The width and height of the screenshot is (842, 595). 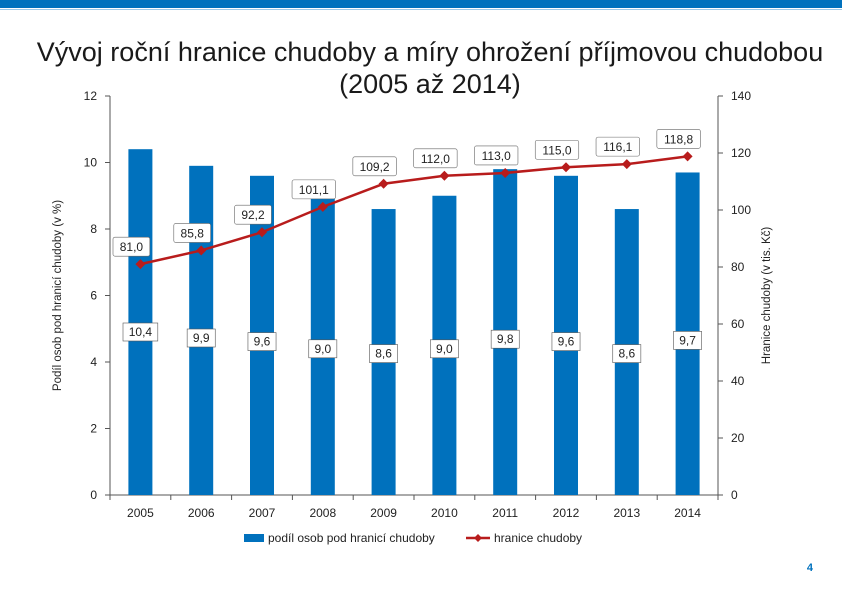 I want to click on line-value-label: 118,8, so click(x=678, y=139).